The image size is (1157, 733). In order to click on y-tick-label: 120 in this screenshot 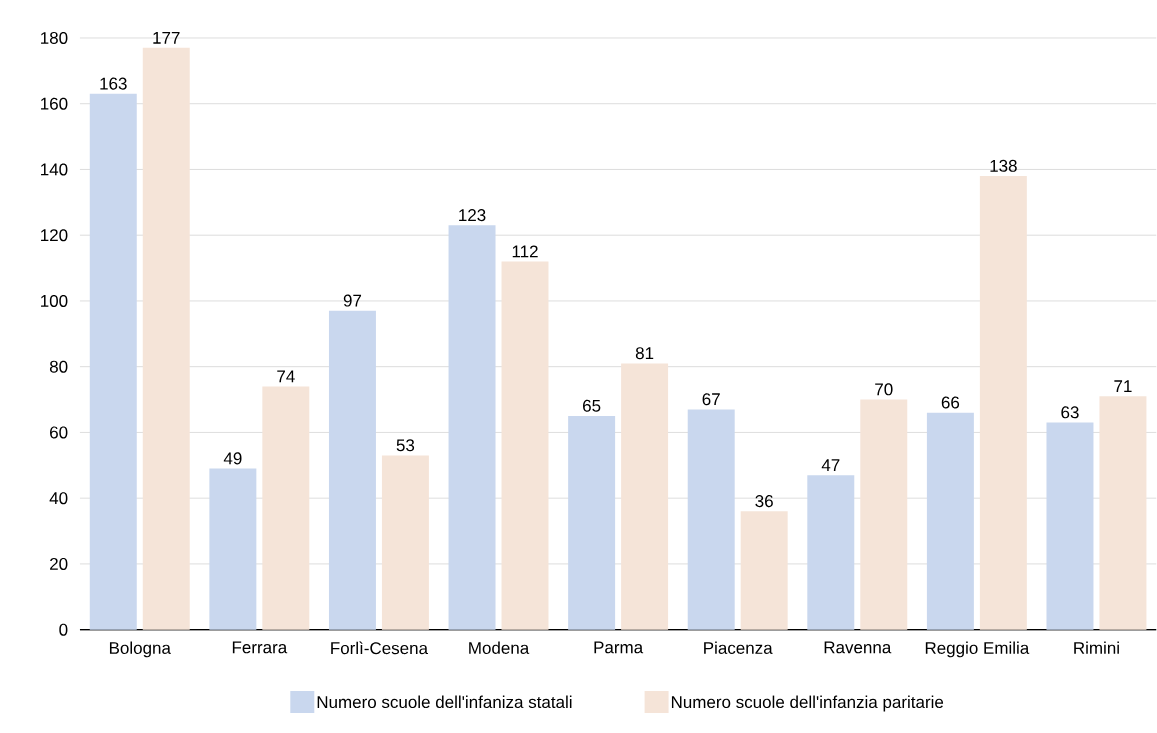, I will do `click(54, 235)`.